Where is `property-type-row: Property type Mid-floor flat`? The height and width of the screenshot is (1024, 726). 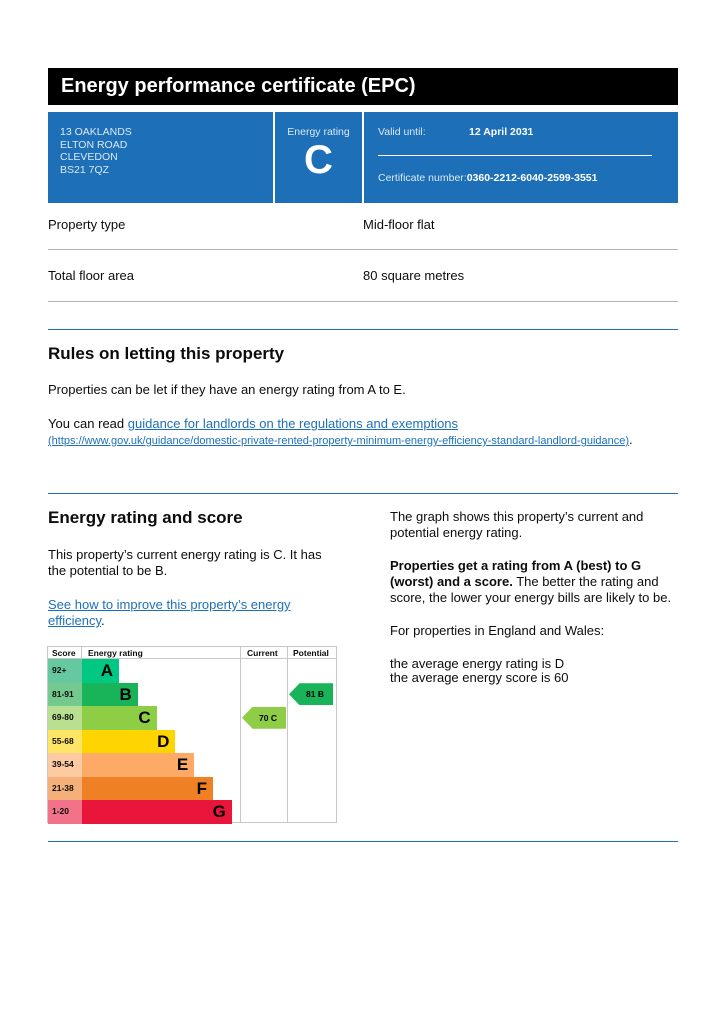 property-type-row: Property type Mid-floor flat is located at coordinates (363, 226).